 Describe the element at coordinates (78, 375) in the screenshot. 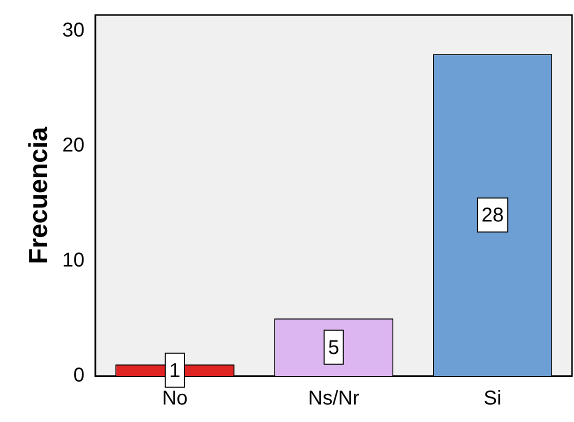

I see `y-tick-label: 0` at that location.